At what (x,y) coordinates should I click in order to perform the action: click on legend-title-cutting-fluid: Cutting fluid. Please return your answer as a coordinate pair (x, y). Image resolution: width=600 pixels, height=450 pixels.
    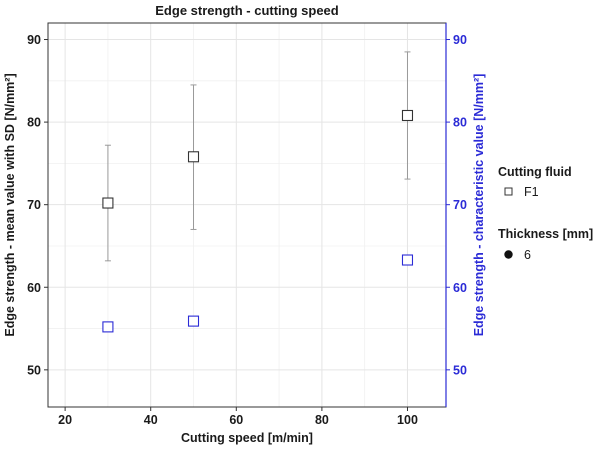
    Looking at the image, I should click on (535, 172).